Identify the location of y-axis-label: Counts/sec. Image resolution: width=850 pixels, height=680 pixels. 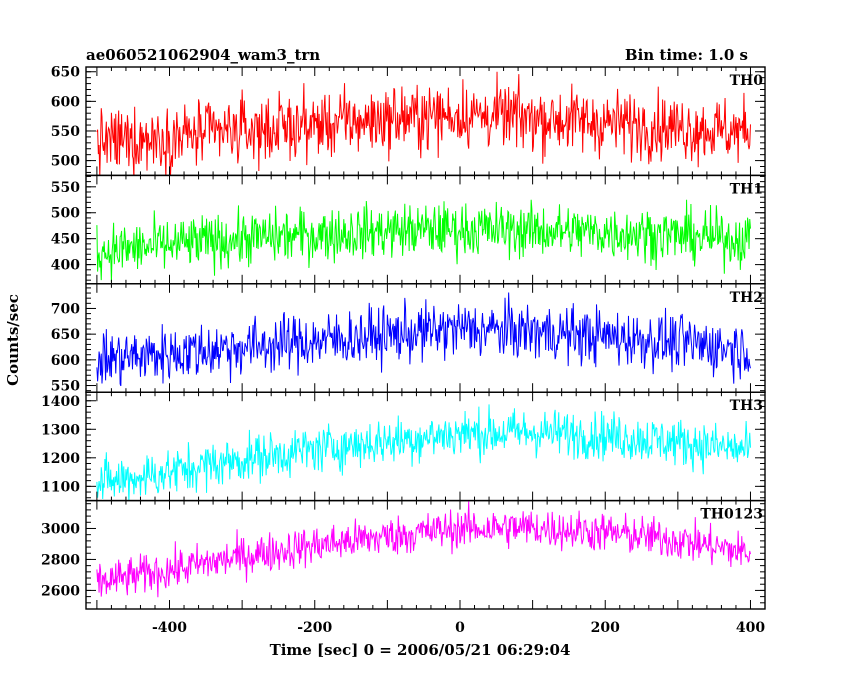
(13, 340).